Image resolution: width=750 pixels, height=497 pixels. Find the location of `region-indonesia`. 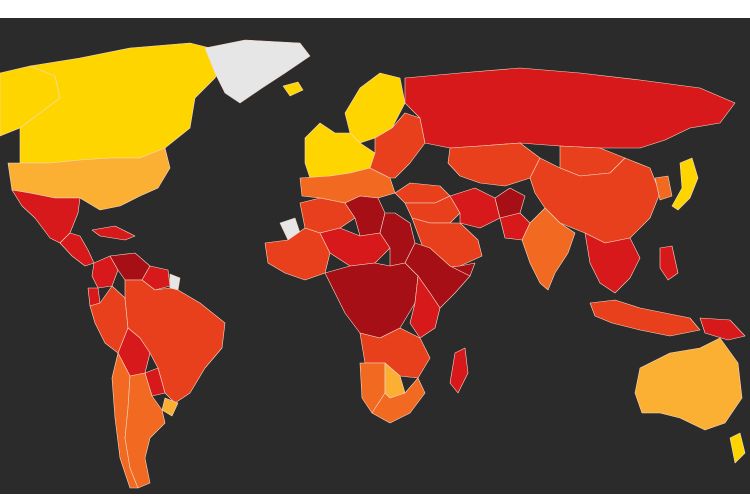

region-indonesia is located at coordinates (645, 318).